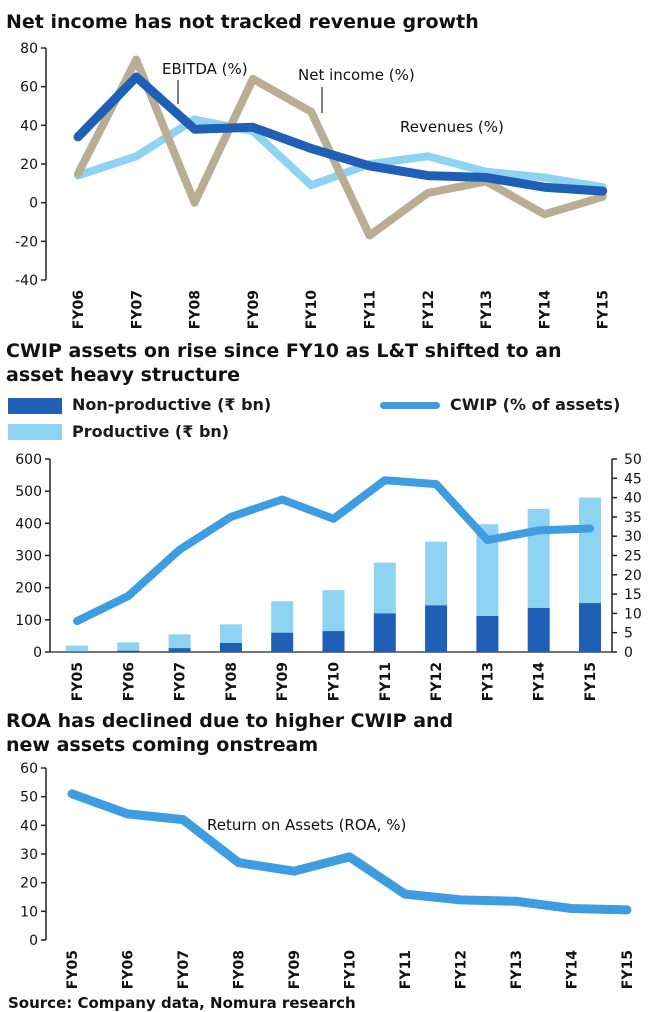  What do you see at coordinates (410, 405) in the screenshot?
I see `legend-swatch-cwip` at bounding box center [410, 405].